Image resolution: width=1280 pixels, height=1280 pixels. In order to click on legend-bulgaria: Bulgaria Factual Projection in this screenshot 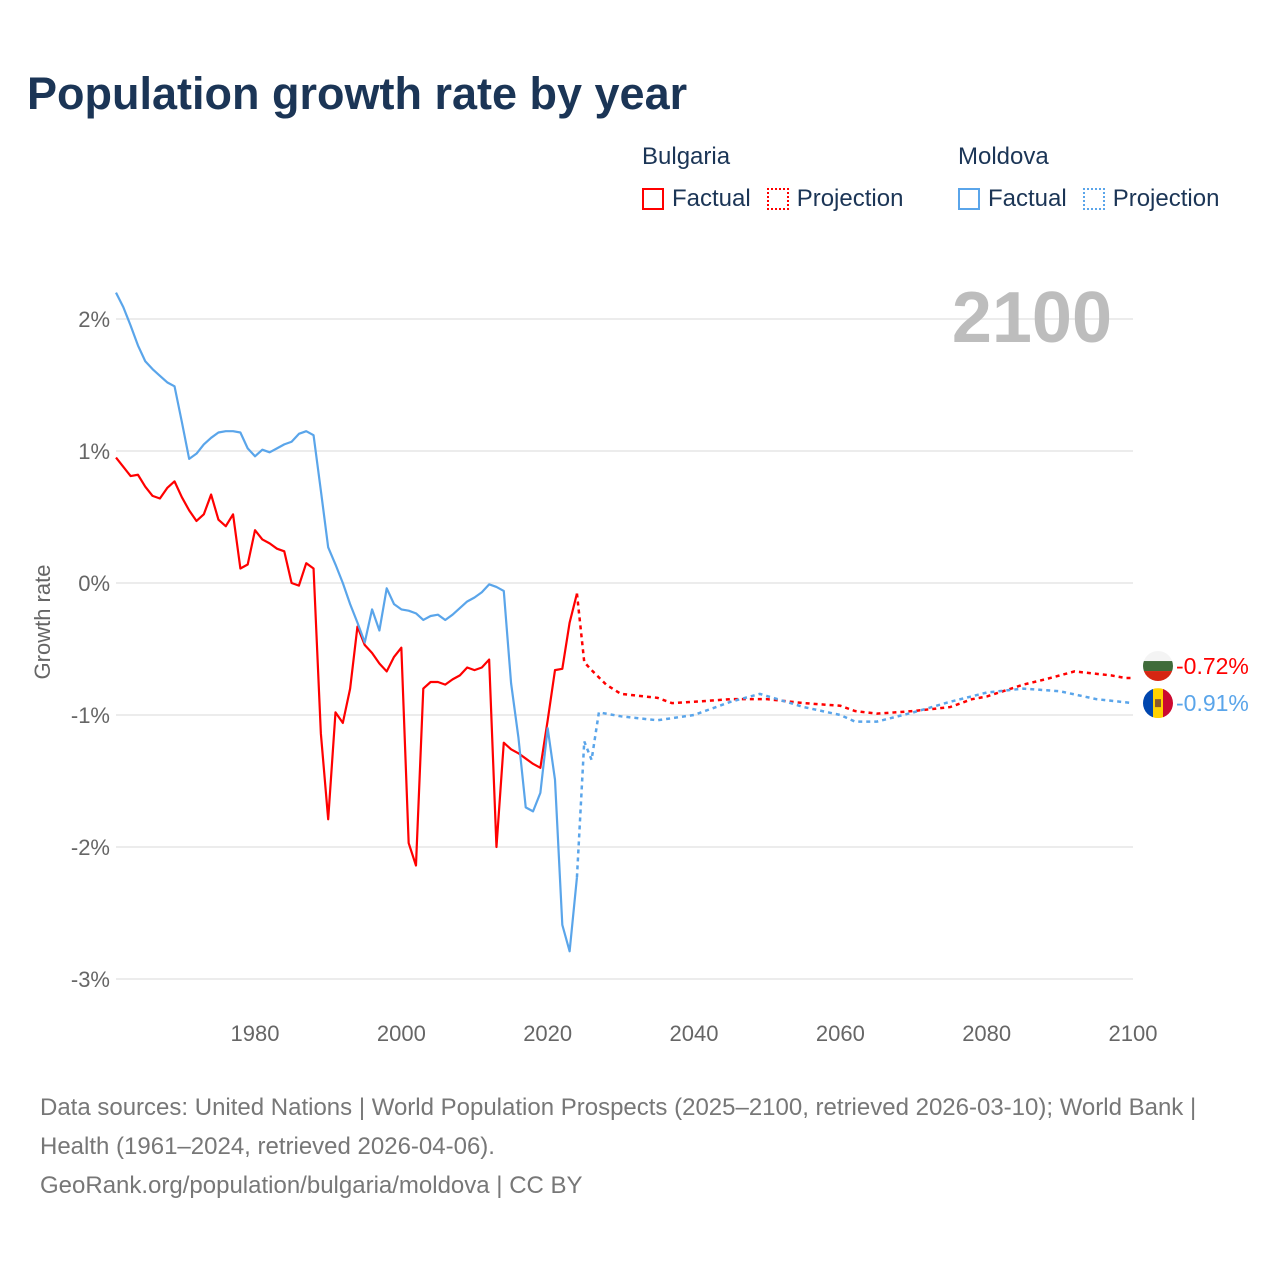, I will do `click(780, 178)`.